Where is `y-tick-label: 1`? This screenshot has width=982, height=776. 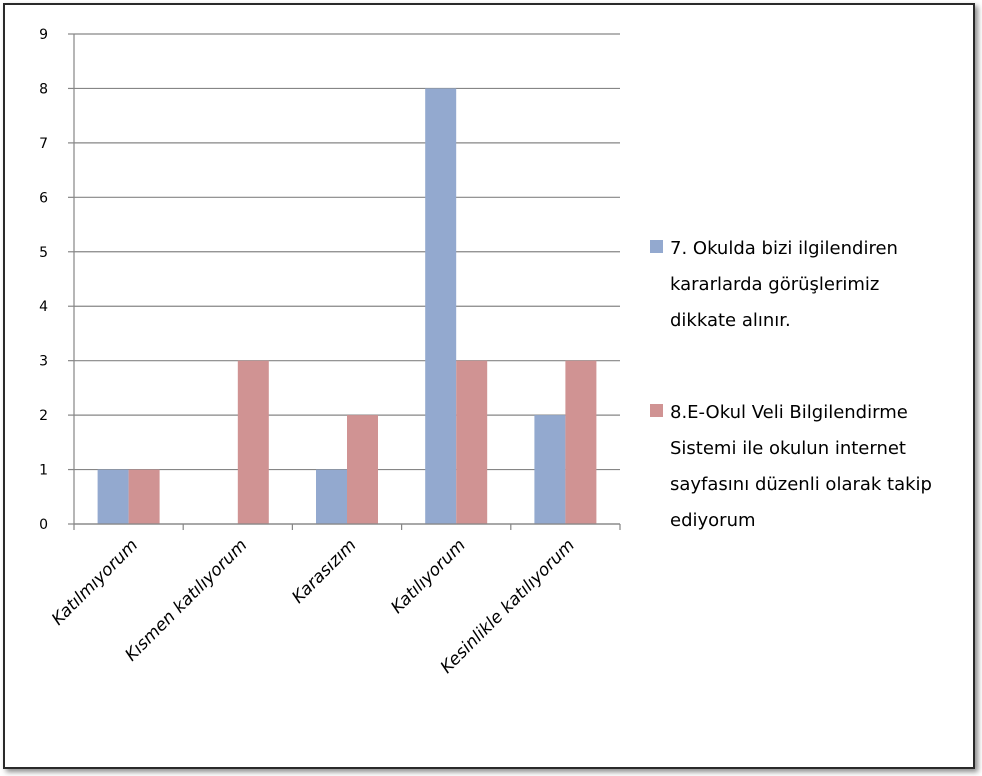
y-tick-label: 1 is located at coordinates (43, 471).